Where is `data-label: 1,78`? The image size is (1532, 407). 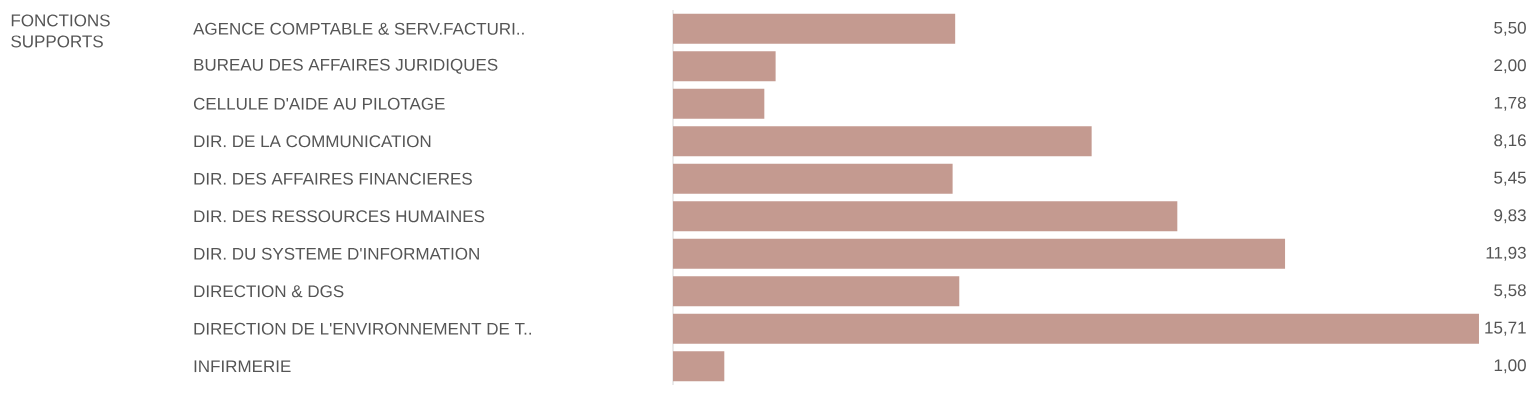
data-label: 1,78 is located at coordinates (1510, 103).